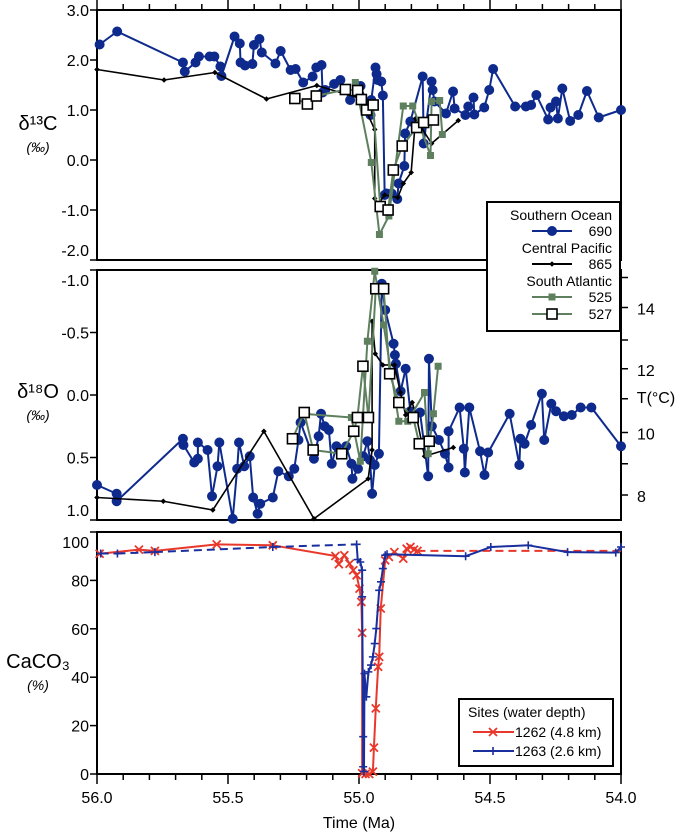 The width and height of the screenshot is (700, 834). Describe the element at coordinates (78, 61) in the screenshot. I see `y-tick-label: 2.0` at that location.